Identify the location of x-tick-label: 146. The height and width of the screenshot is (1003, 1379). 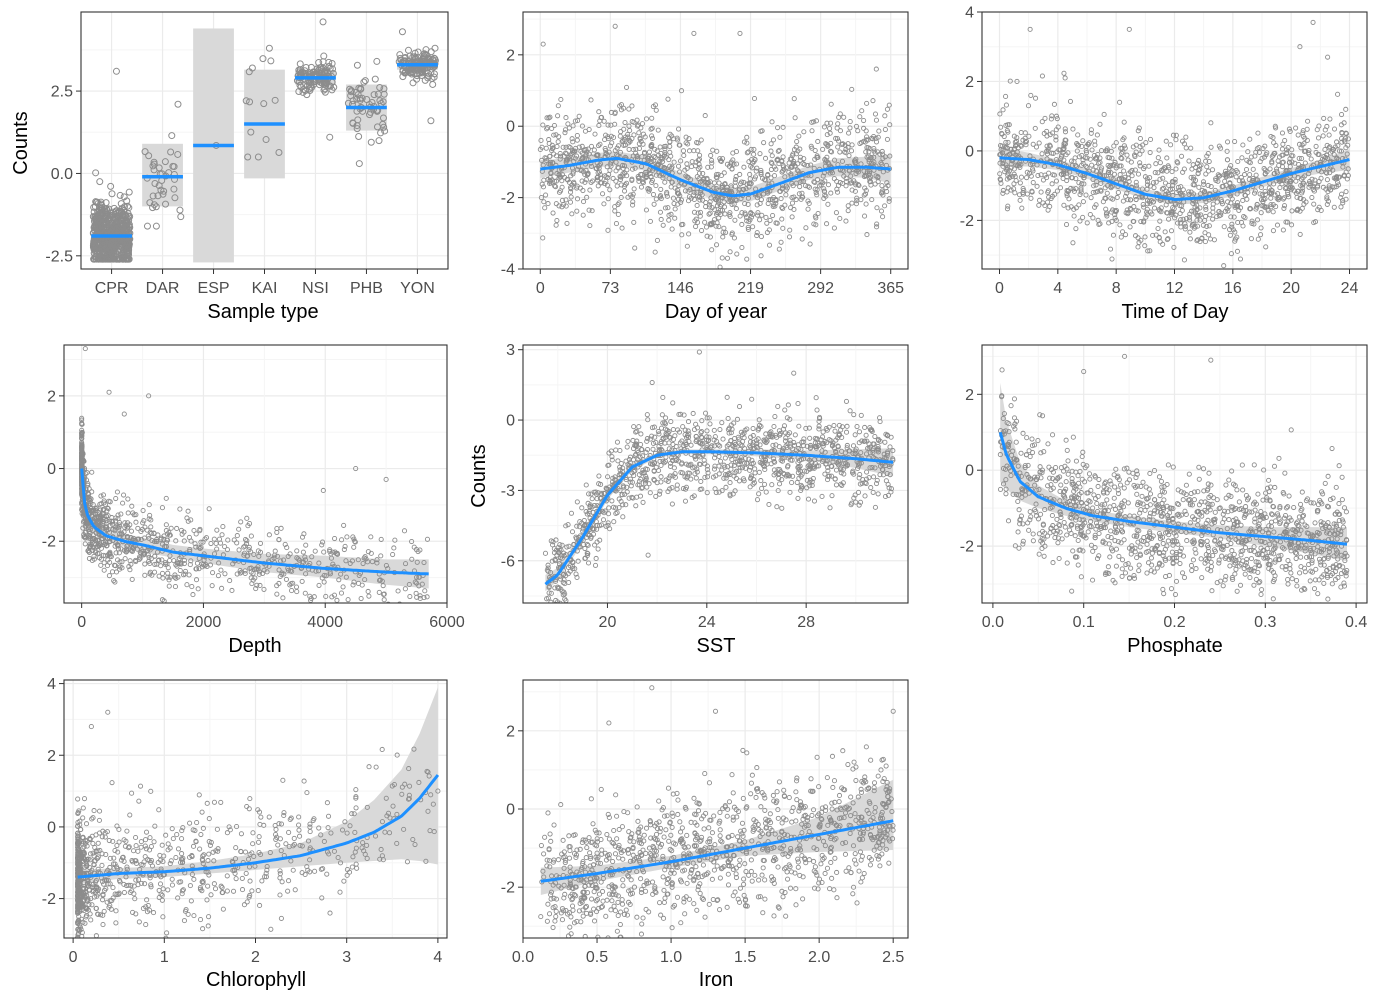
(680, 288).